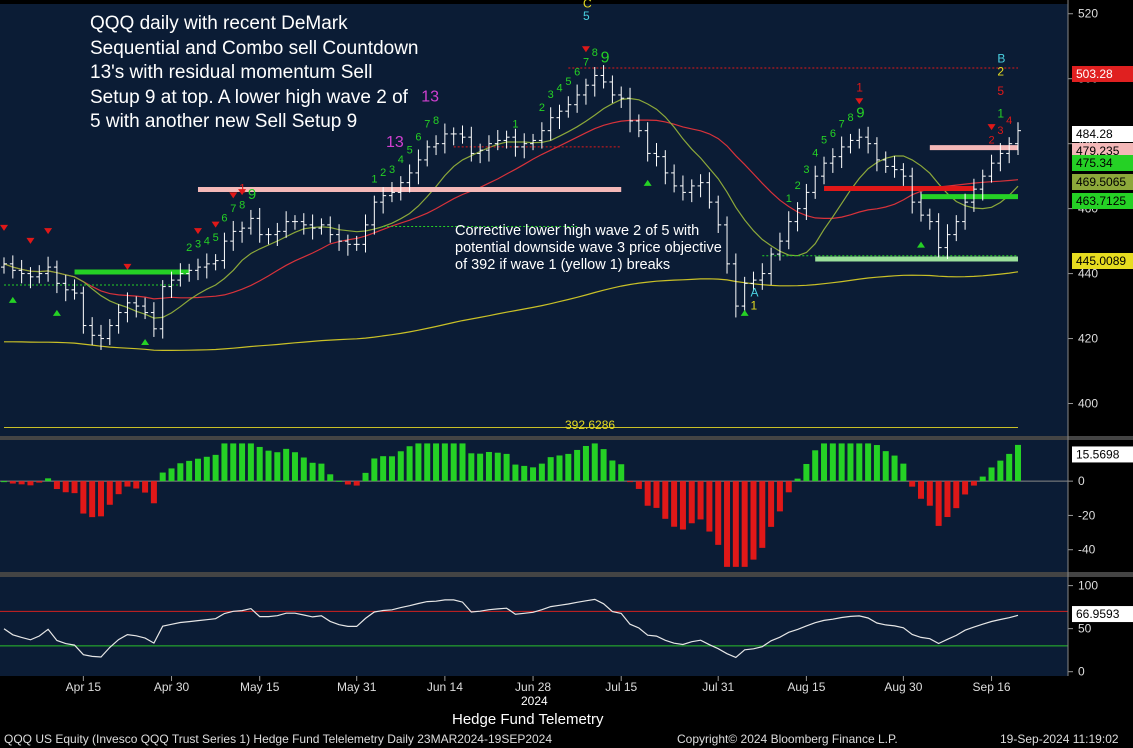 This screenshot has width=1133, height=748. Describe the element at coordinates (445, 687) in the screenshot. I see `x-tick-label: Jun 14` at that location.